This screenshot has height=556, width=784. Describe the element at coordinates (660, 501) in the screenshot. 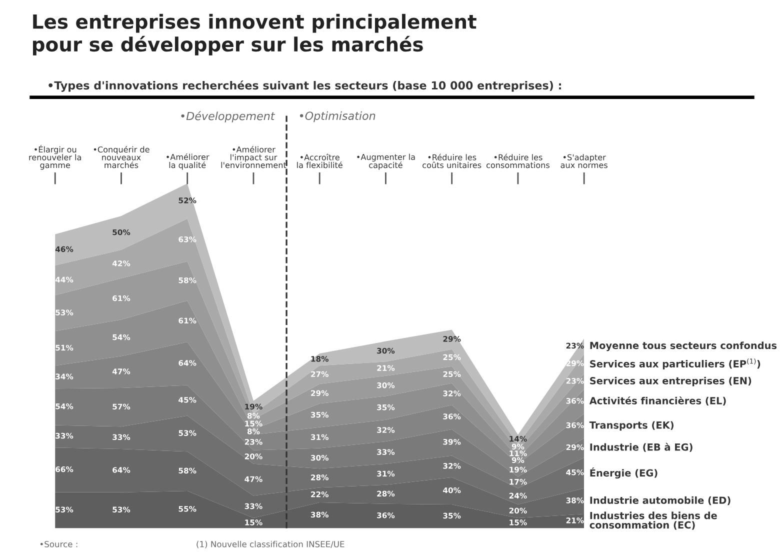

I see `series-label: Industrie automobile (ED)` at that location.